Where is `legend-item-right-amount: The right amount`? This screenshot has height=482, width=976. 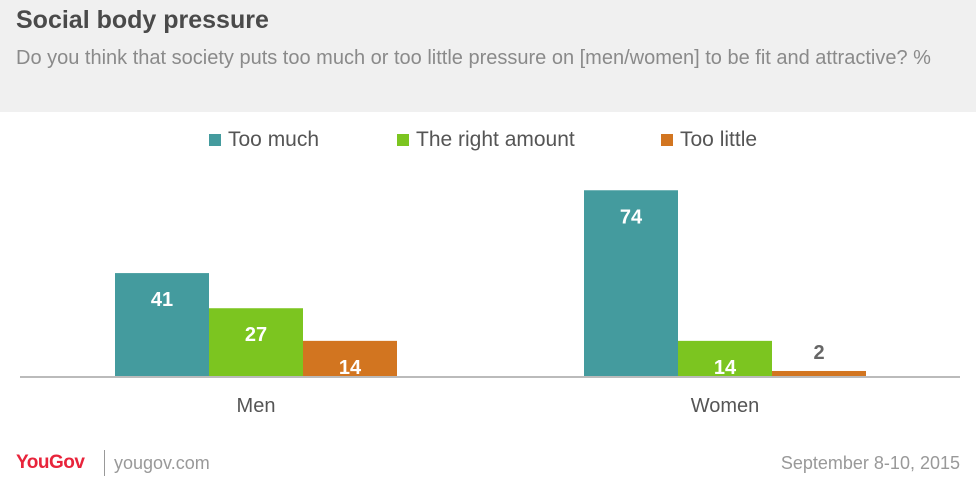
legend-item-right-amount: The right amount is located at coordinates (486, 140).